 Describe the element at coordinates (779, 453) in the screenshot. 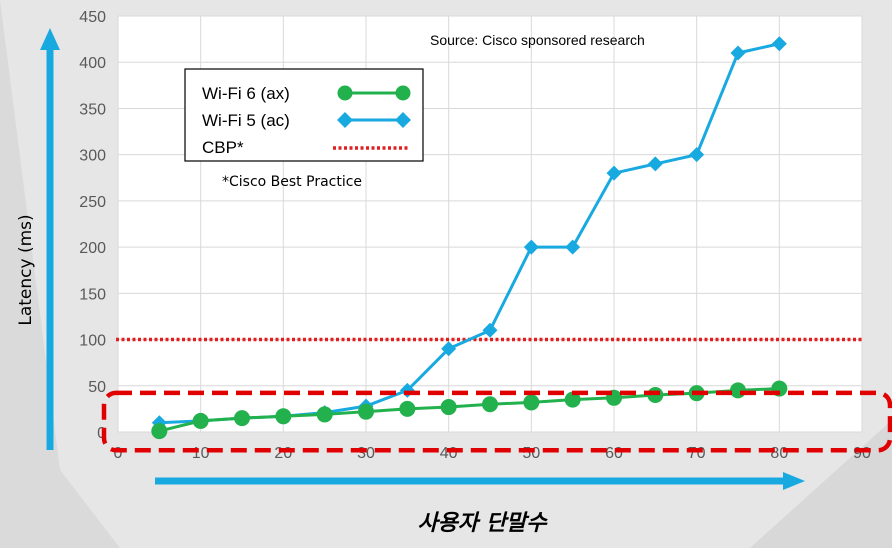

I see `x-tick-label: 80` at that location.